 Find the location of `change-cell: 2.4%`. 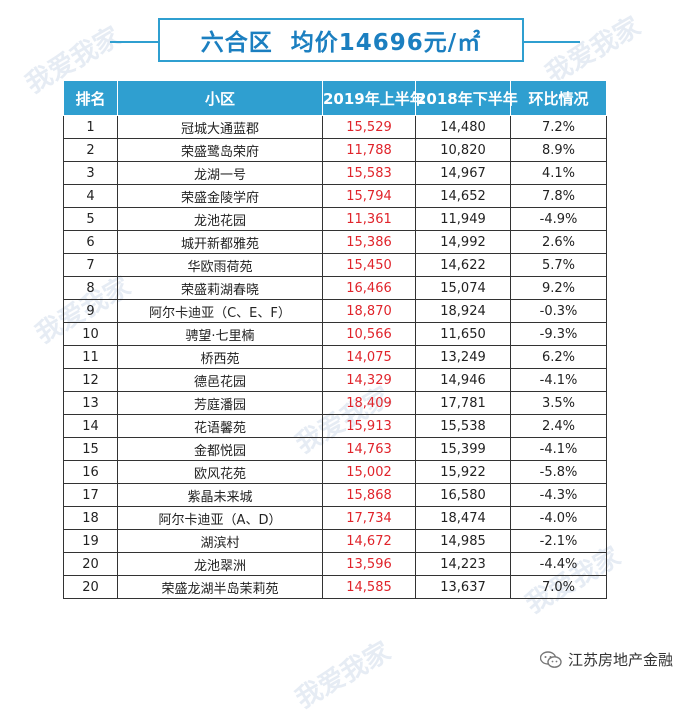

change-cell: 2.4% is located at coordinates (558, 426).